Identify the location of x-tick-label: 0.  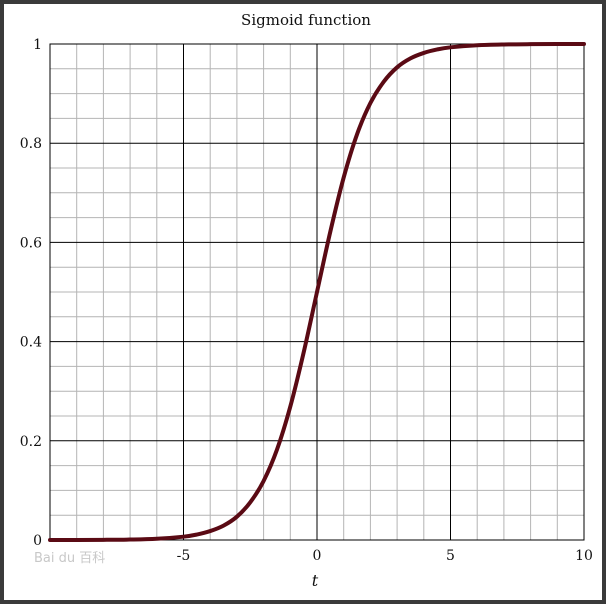
(317, 556).